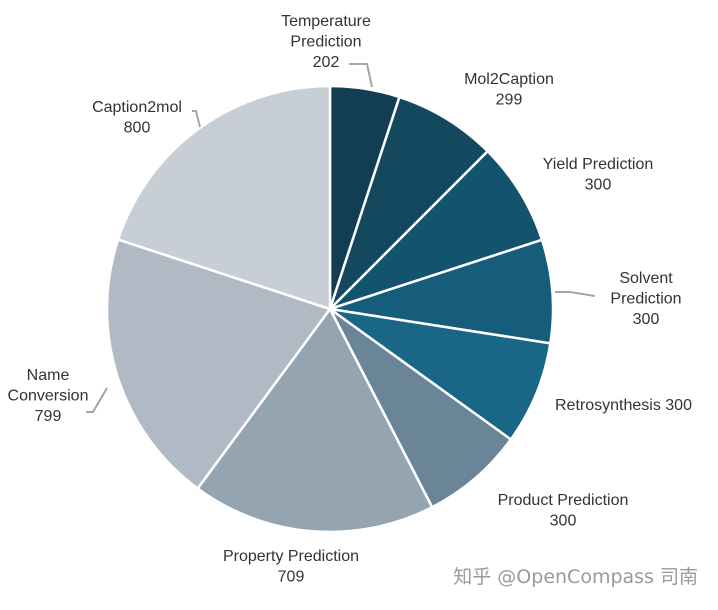 This screenshot has height=610, width=718. I want to click on slice-label-1: Mol2Caption 299, so click(509, 90).